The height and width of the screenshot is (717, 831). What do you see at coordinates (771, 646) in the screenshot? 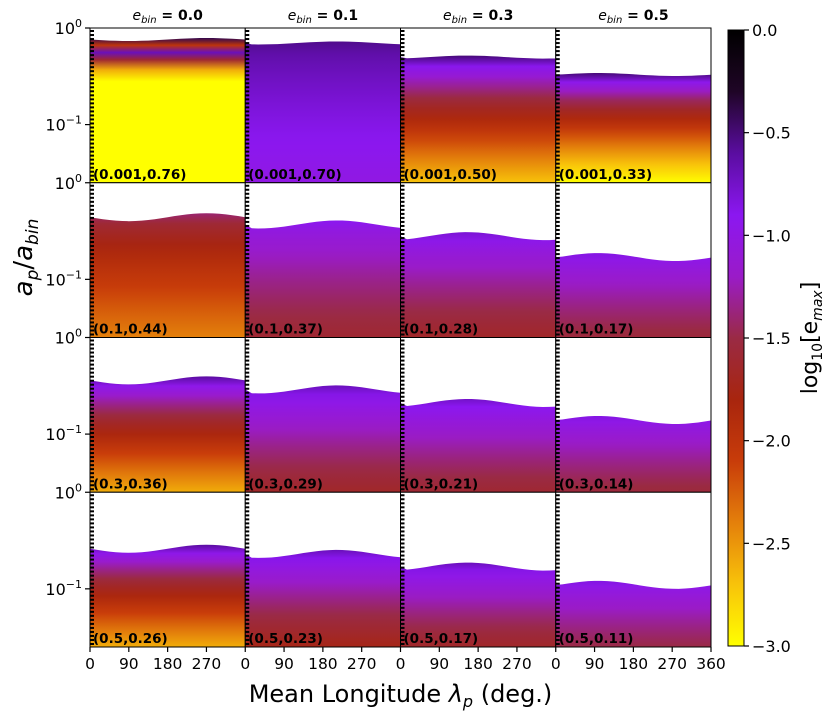
I see `colorbar-tick-label: −3.0` at bounding box center [771, 646].